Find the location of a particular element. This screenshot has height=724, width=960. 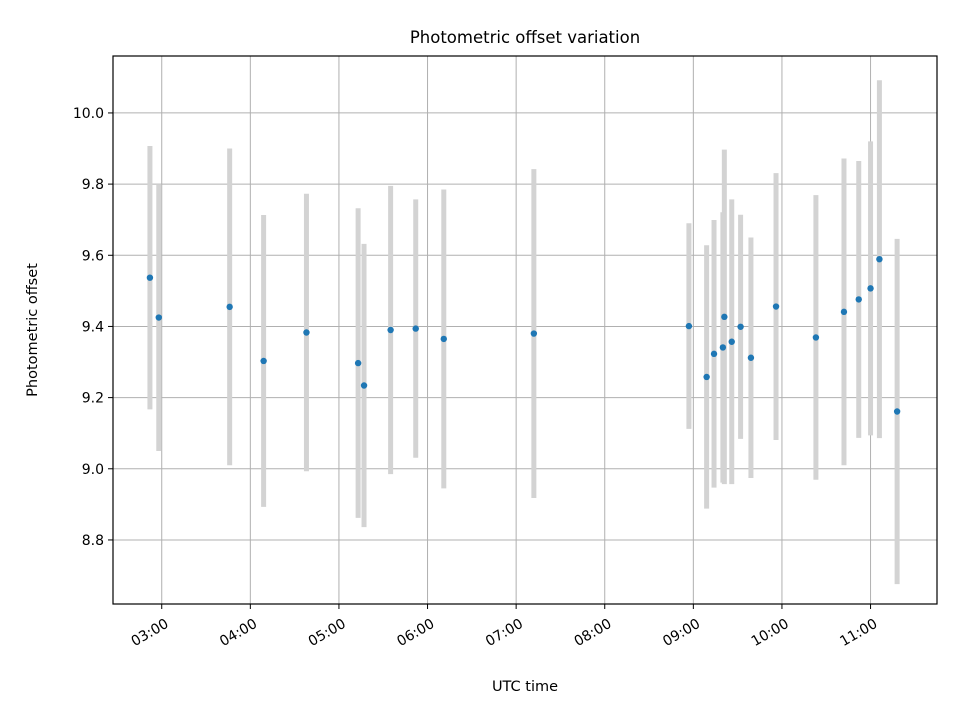

y-tick-label: 9.8 is located at coordinates (93, 185).